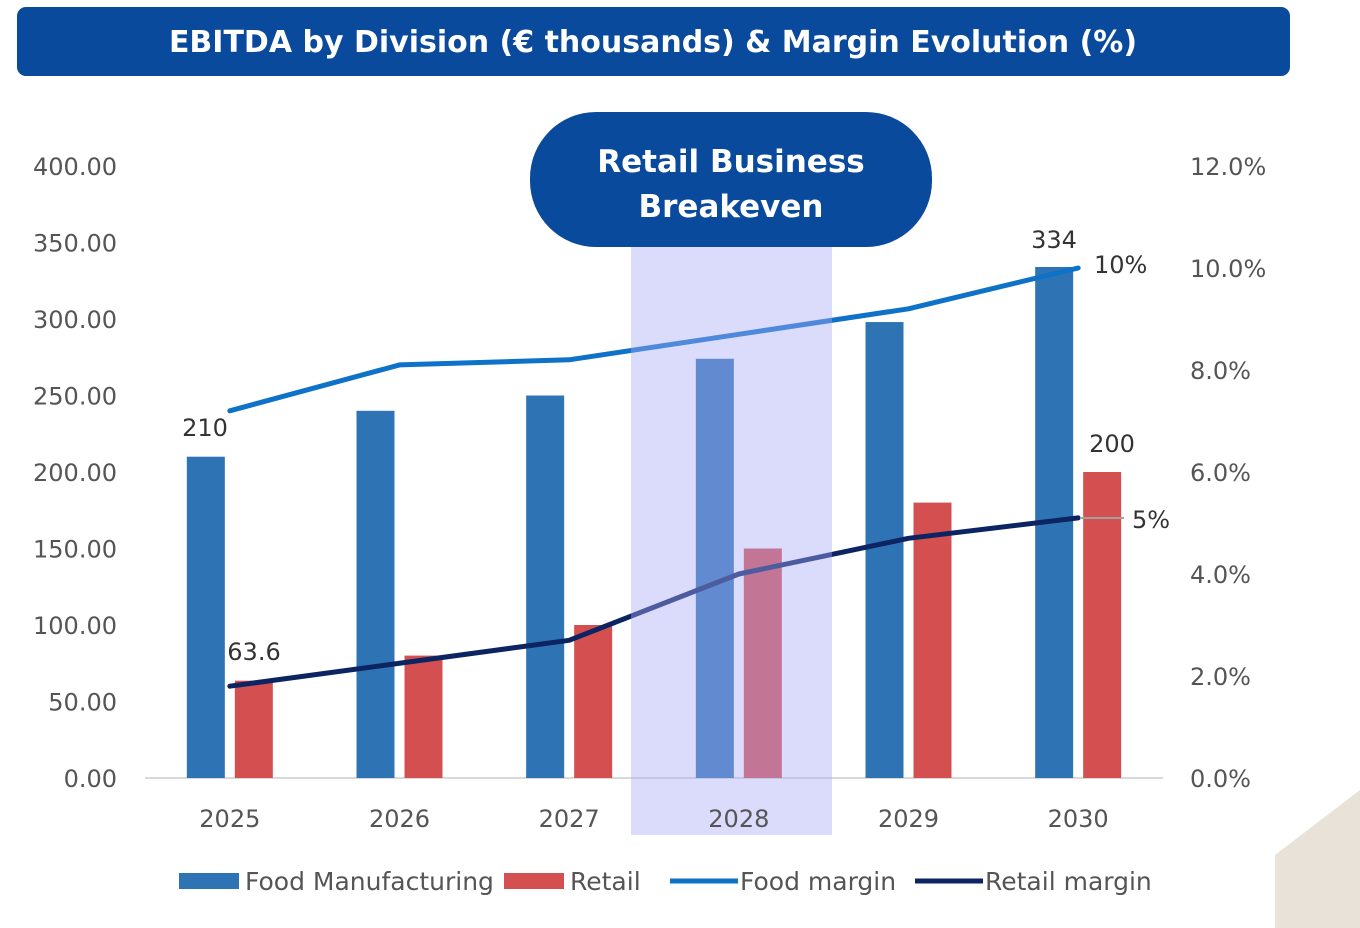 Image resolution: width=1360 pixels, height=928 pixels. What do you see at coordinates (75, 550) in the screenshot?
I see `left-tick-label: 150.00` at bounding box center [75, 550].